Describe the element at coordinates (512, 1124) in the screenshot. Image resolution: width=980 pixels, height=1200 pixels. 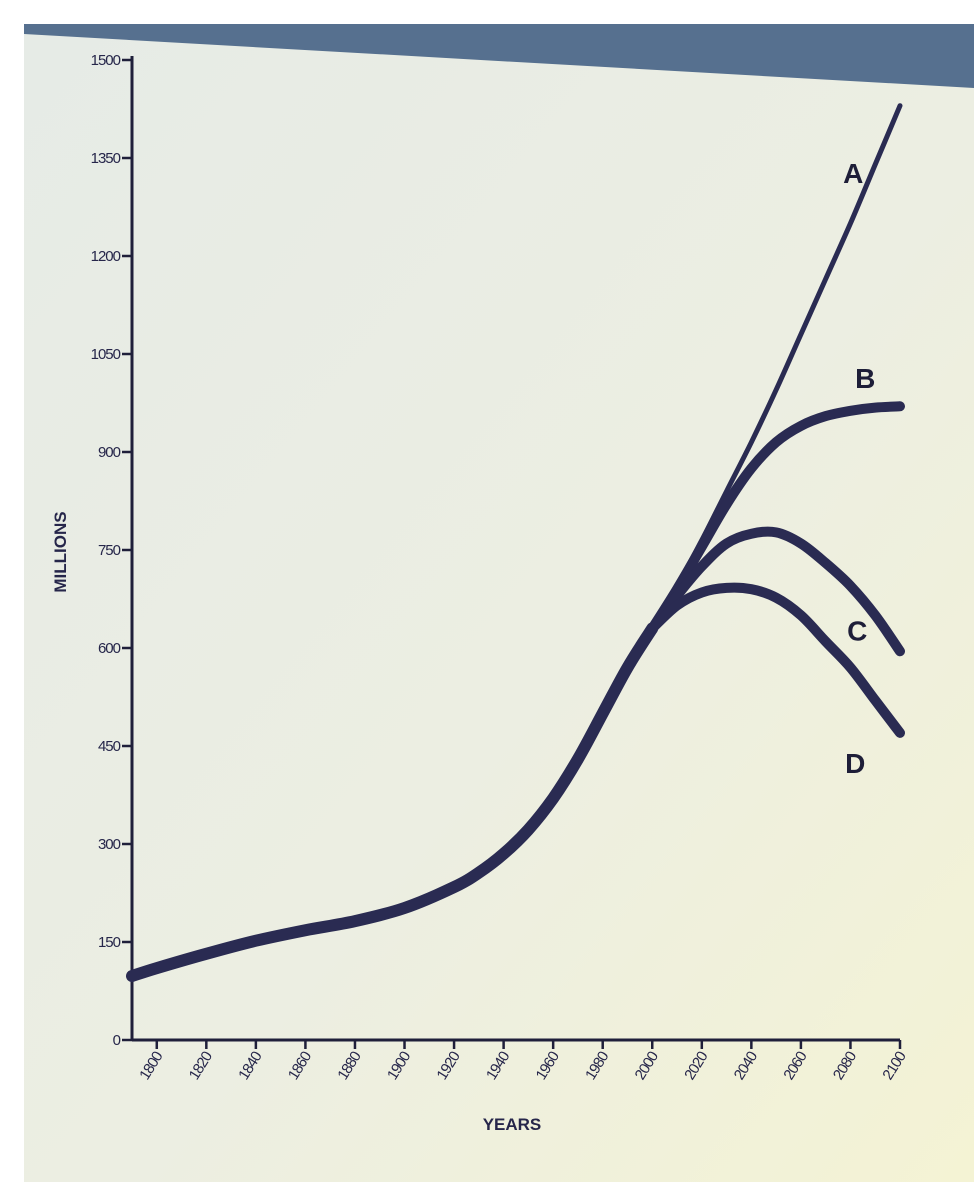
I see `x-axis-title: YEARS` at that location.